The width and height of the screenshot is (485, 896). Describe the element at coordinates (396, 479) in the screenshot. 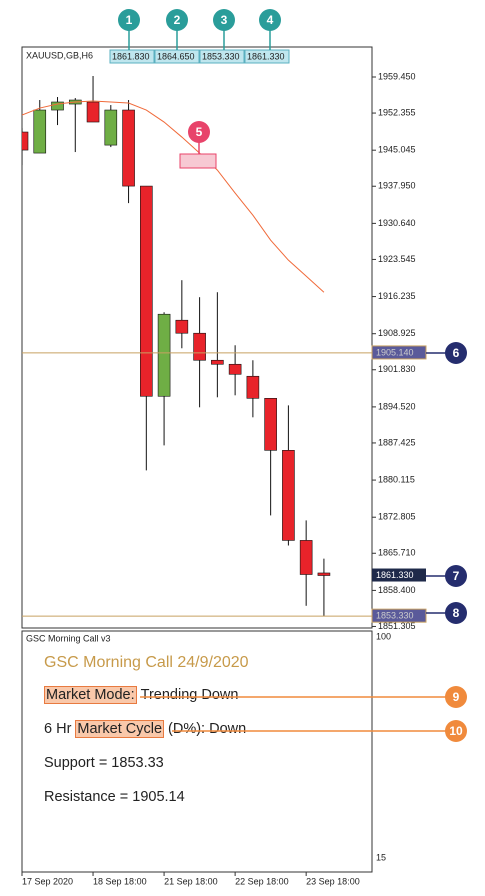

I see `y-tick-label: 1880.115` at that location.